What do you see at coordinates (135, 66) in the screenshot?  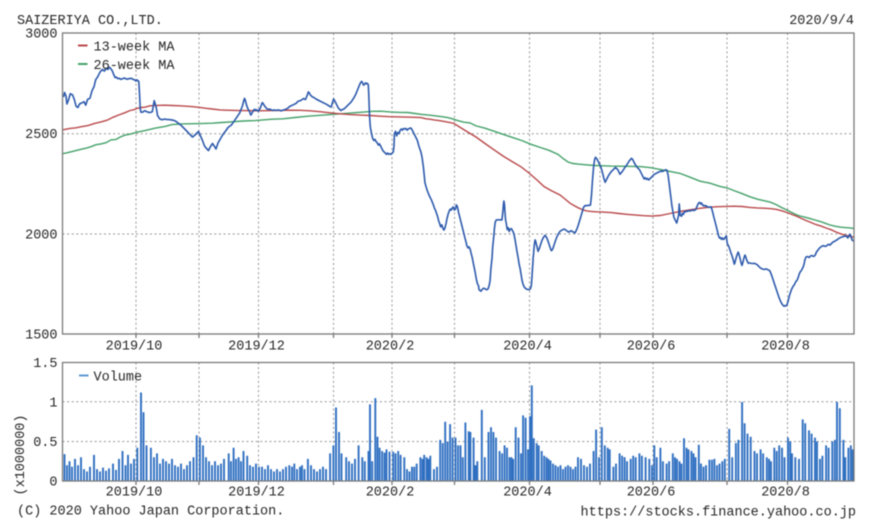 I see `svg-text: 26-week MA` at bounding box center [135, 66].